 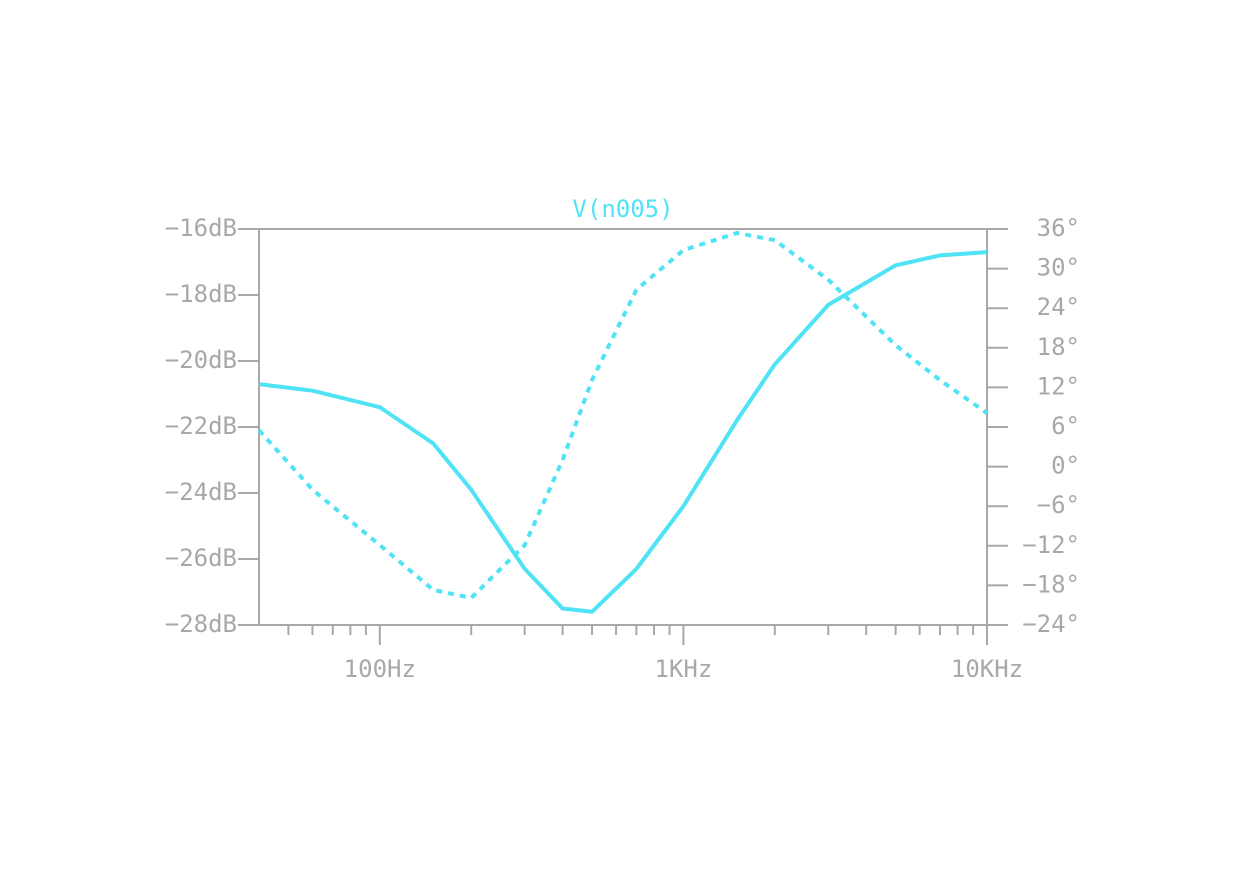 I want to click on y2-tick-label: 18°, so click(x=1058, y=347).